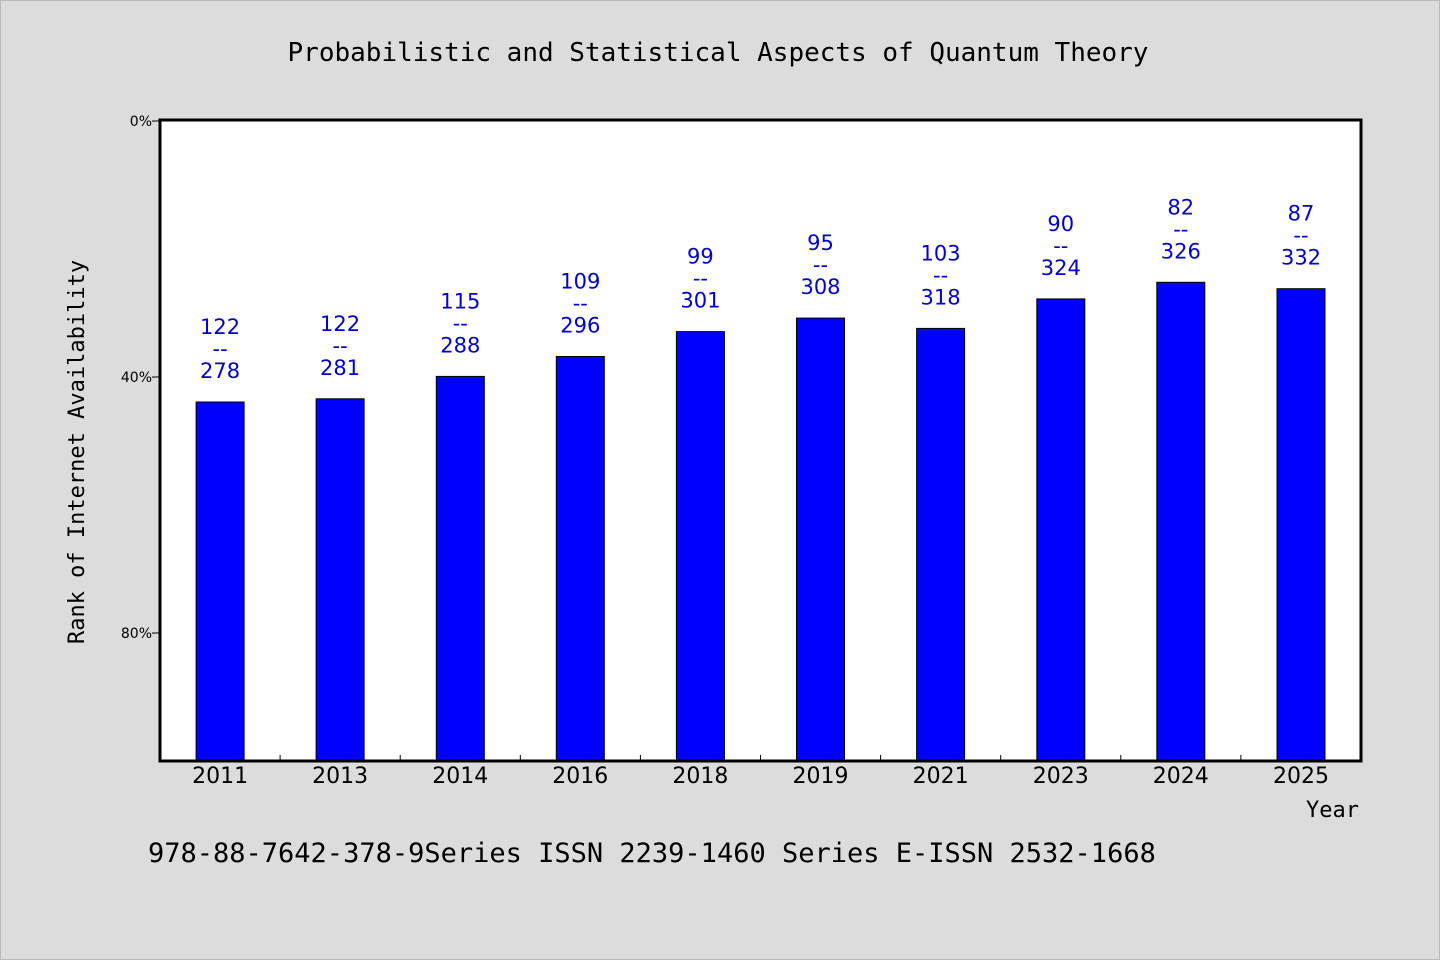 The width and height of the screenshot is (1440, 960). Describe the element at coordinates (1301, 776) in the screenshot. I see `x-tick-label: 2025` at that location.